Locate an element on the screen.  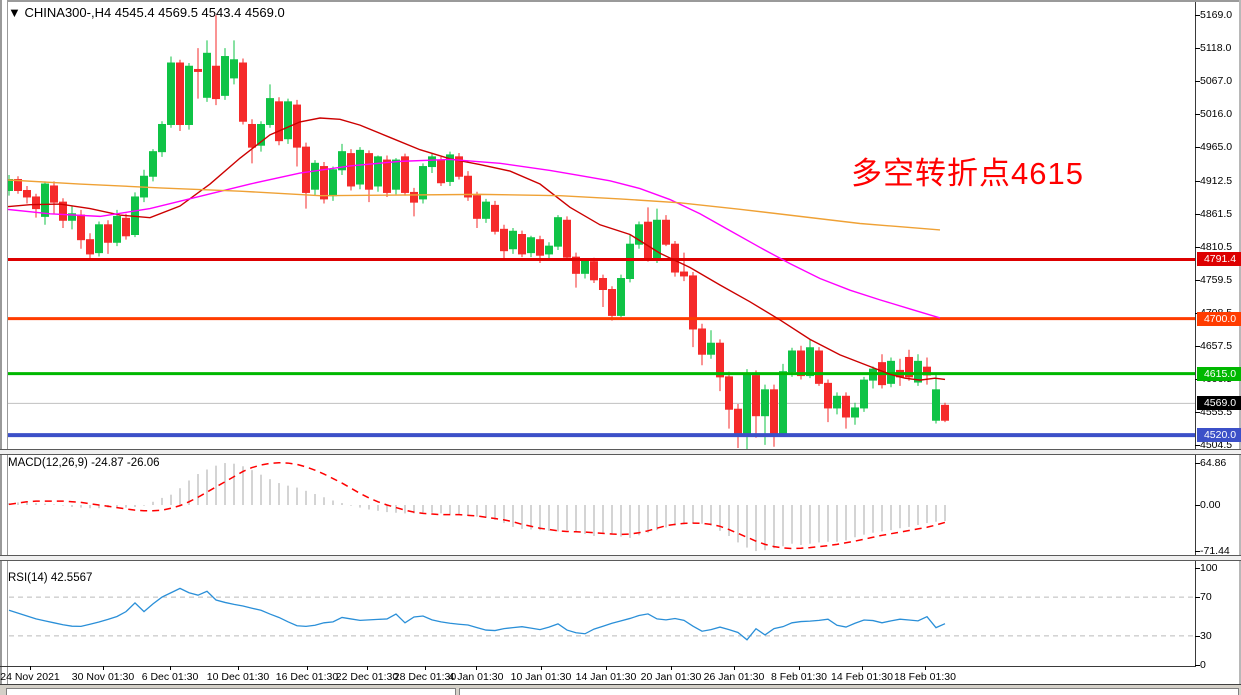
macd-rsi-splitter is located at coordinates (620, 558).